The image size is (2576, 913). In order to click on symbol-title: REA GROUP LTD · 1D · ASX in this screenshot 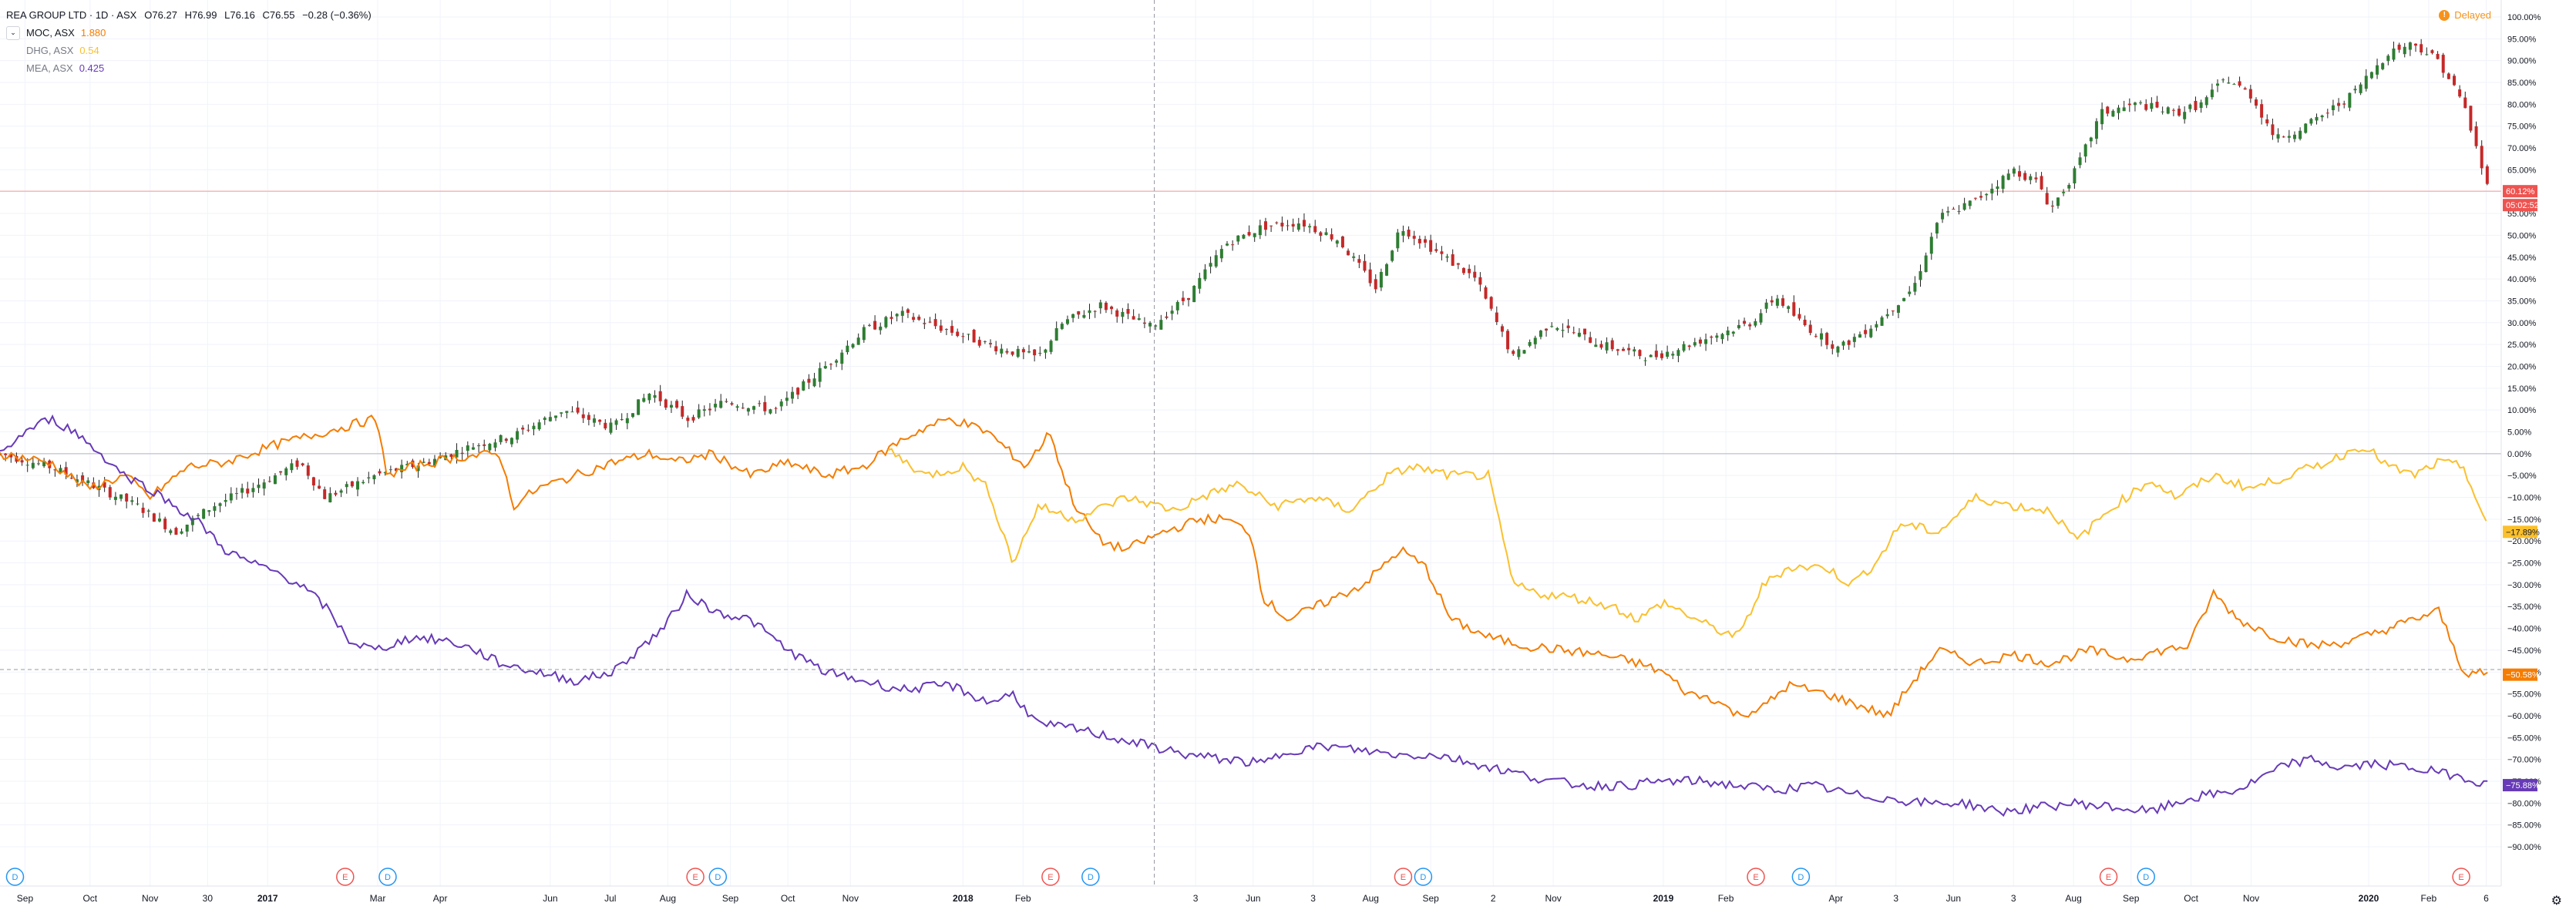, I will do `click(71, 15)`.